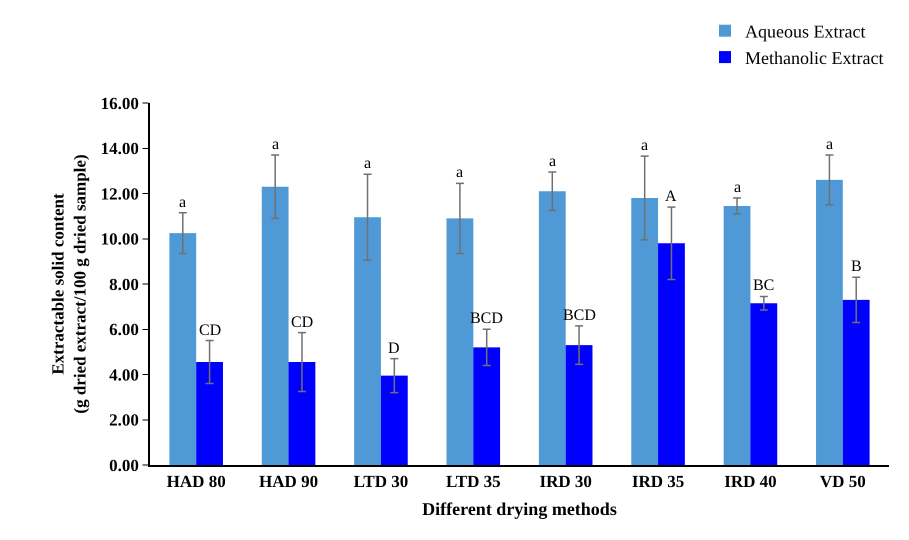 This screenshot has height=540, width=909. I want to click on x-tick-label: LTD 30, so click(381, 482).